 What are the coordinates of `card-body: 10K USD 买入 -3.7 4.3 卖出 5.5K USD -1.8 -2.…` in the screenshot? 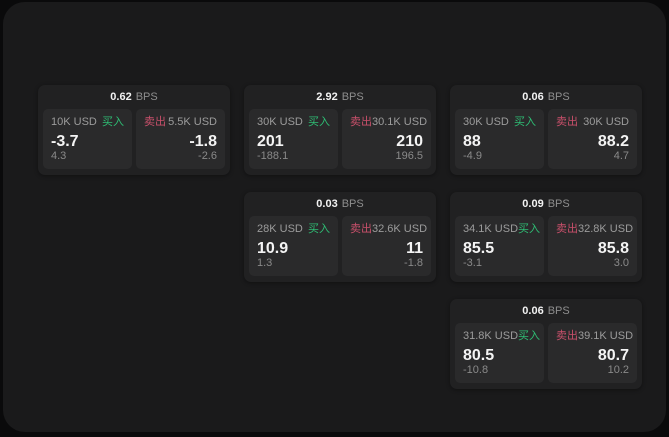 It's located at (134, 142).